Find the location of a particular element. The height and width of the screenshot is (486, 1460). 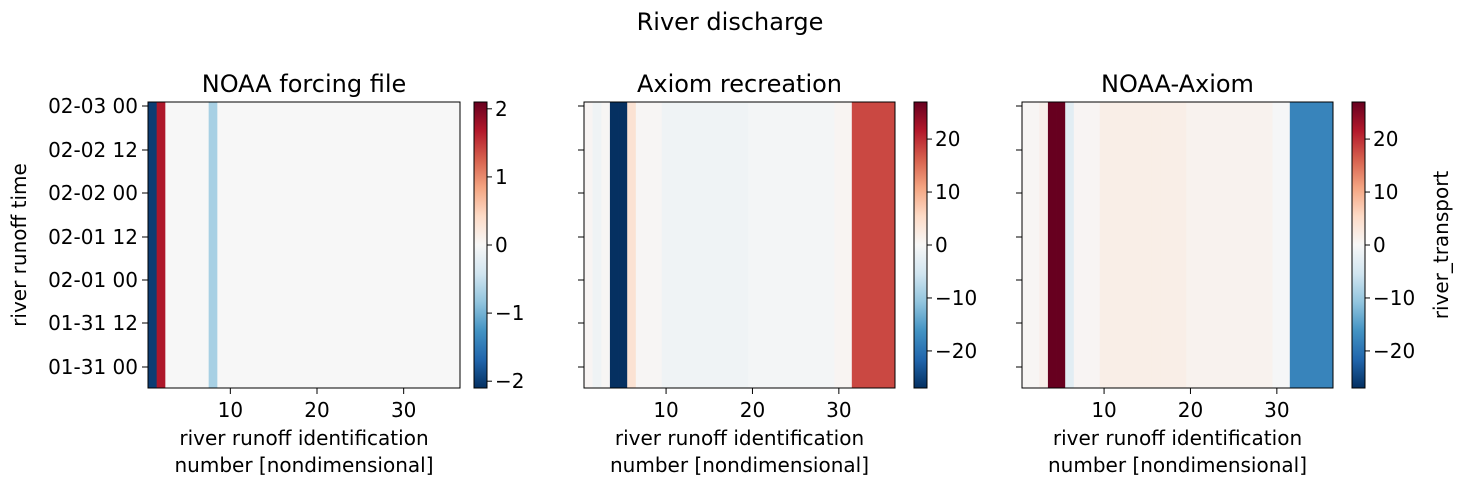

colorbar-tick-label: −2 is located at coordinates (509, 381).